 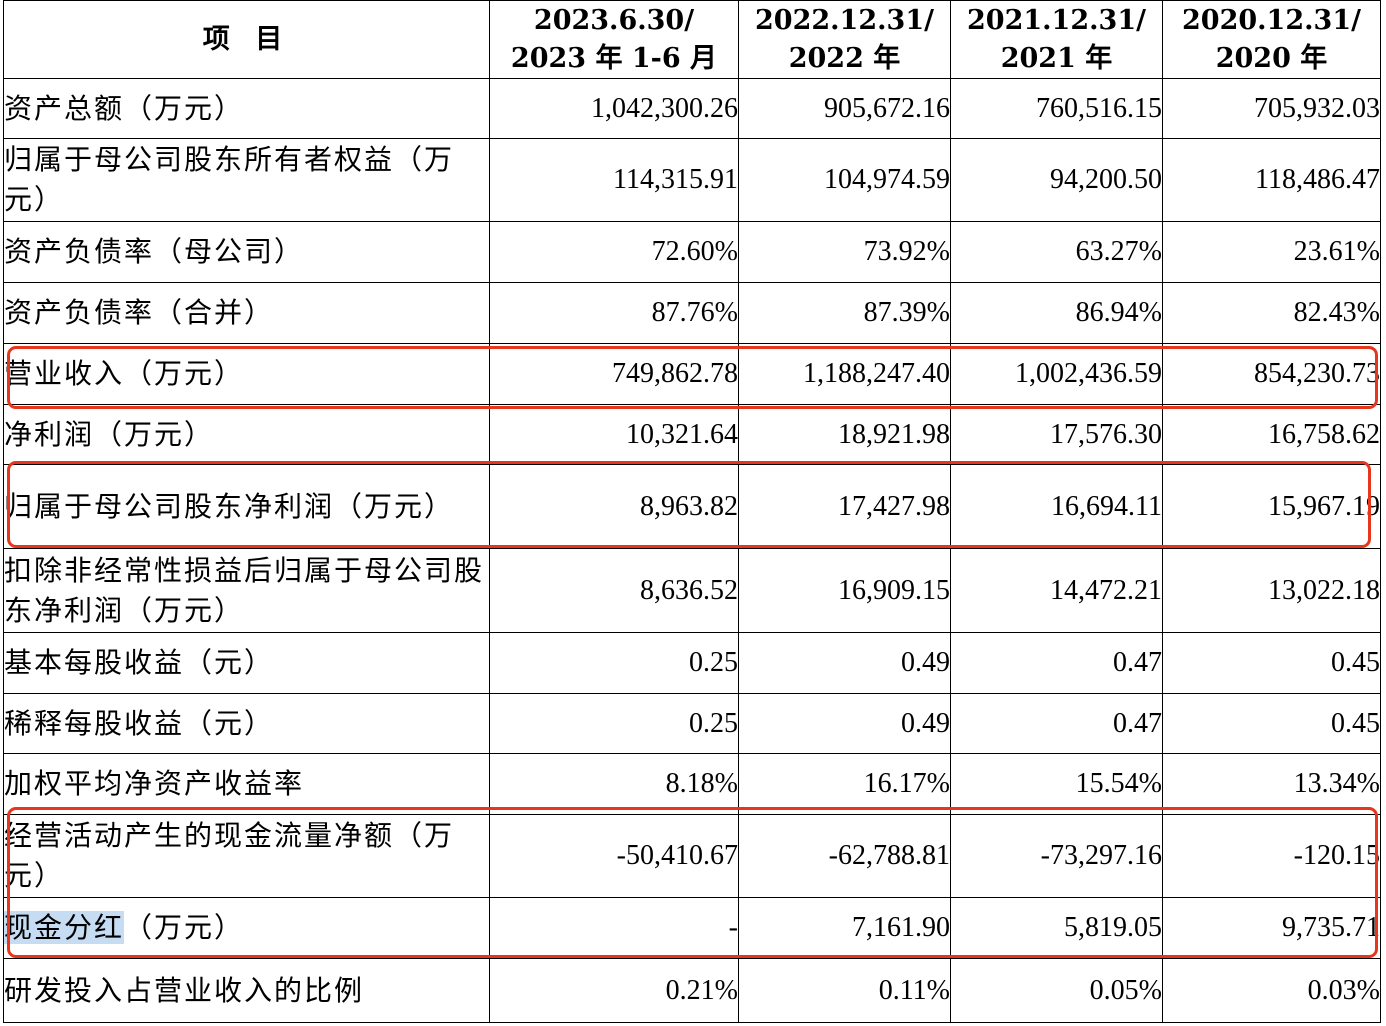 What do you see at coordinates (689, 504) in the screenshot?
I see `highlight-box-net-profit-parent` at bounding box center [689, 504].